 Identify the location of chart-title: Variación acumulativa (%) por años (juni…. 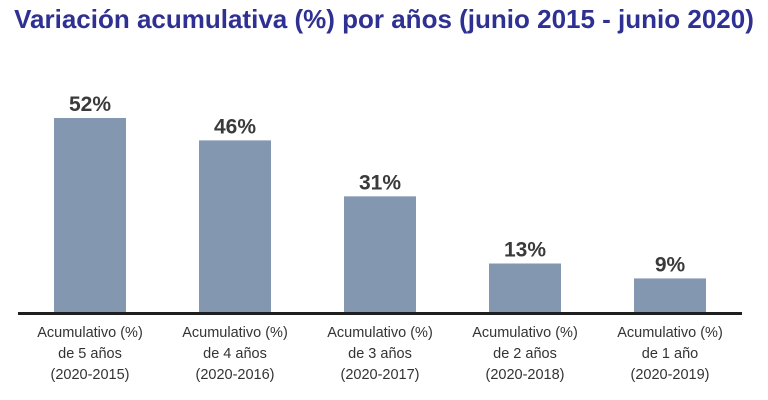
(384, 19).